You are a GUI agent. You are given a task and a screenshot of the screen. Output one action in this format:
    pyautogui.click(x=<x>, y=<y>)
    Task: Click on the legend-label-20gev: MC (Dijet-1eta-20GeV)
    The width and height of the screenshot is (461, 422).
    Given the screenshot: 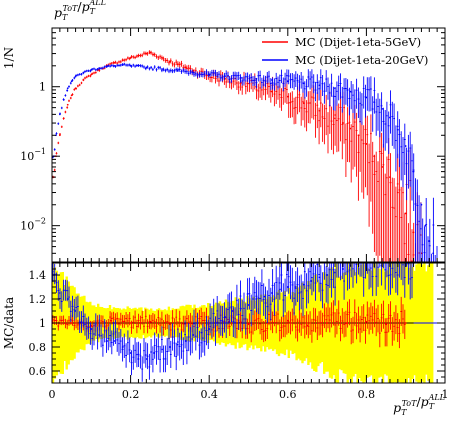 What is the action you would take?
    pyautogui.click(x=361, y=60)
    